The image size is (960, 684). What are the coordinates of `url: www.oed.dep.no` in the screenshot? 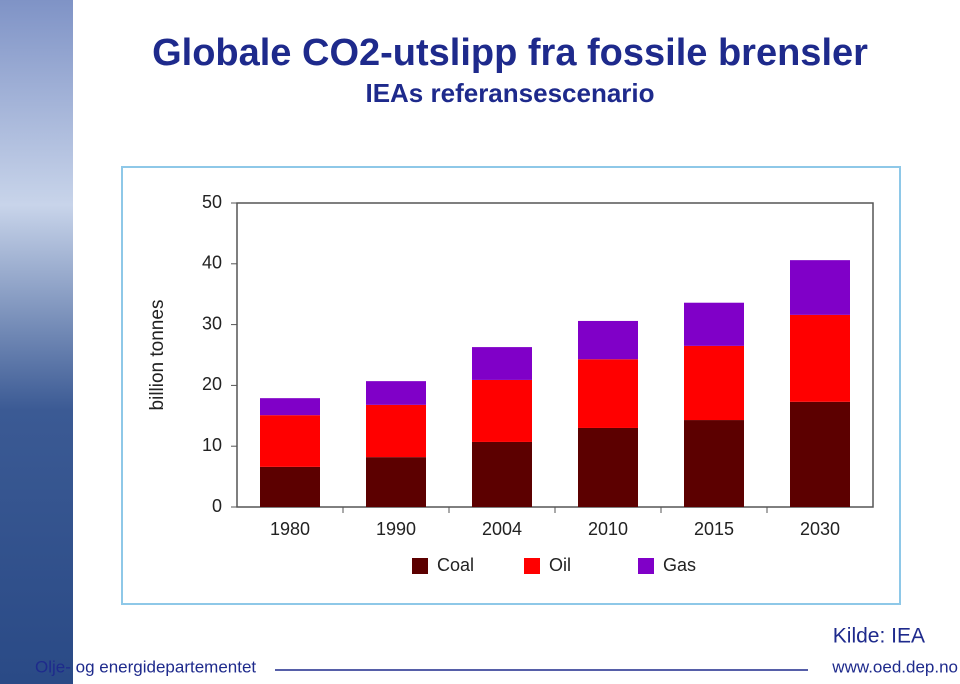 It's located at (894, 666).